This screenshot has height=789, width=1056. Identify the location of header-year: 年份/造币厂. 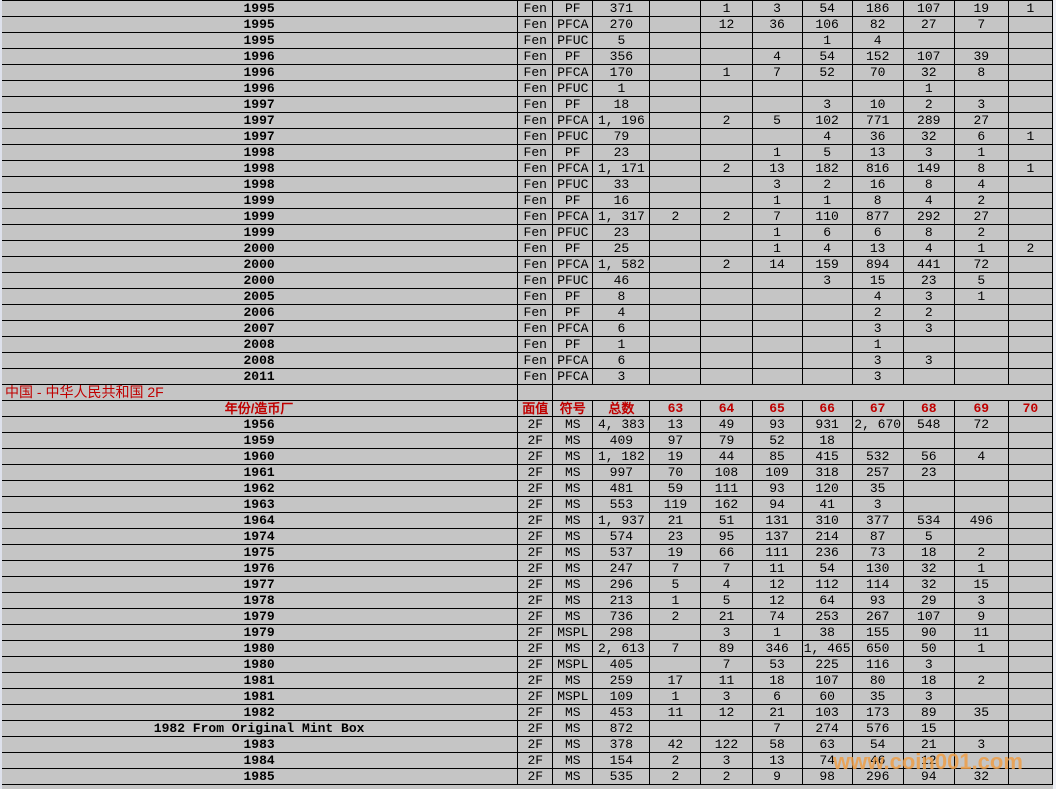
(260, 408).